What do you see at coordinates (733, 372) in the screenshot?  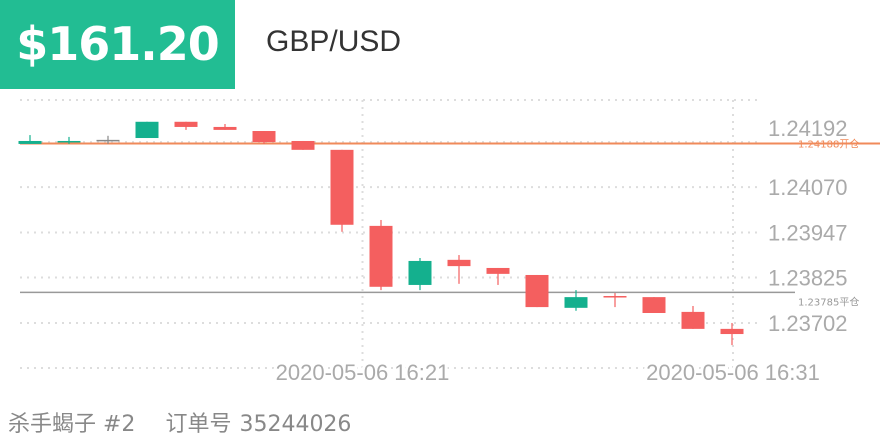 I see `x-tick-label: 2020-05-06 16:31` at bounding box center [733, 372].